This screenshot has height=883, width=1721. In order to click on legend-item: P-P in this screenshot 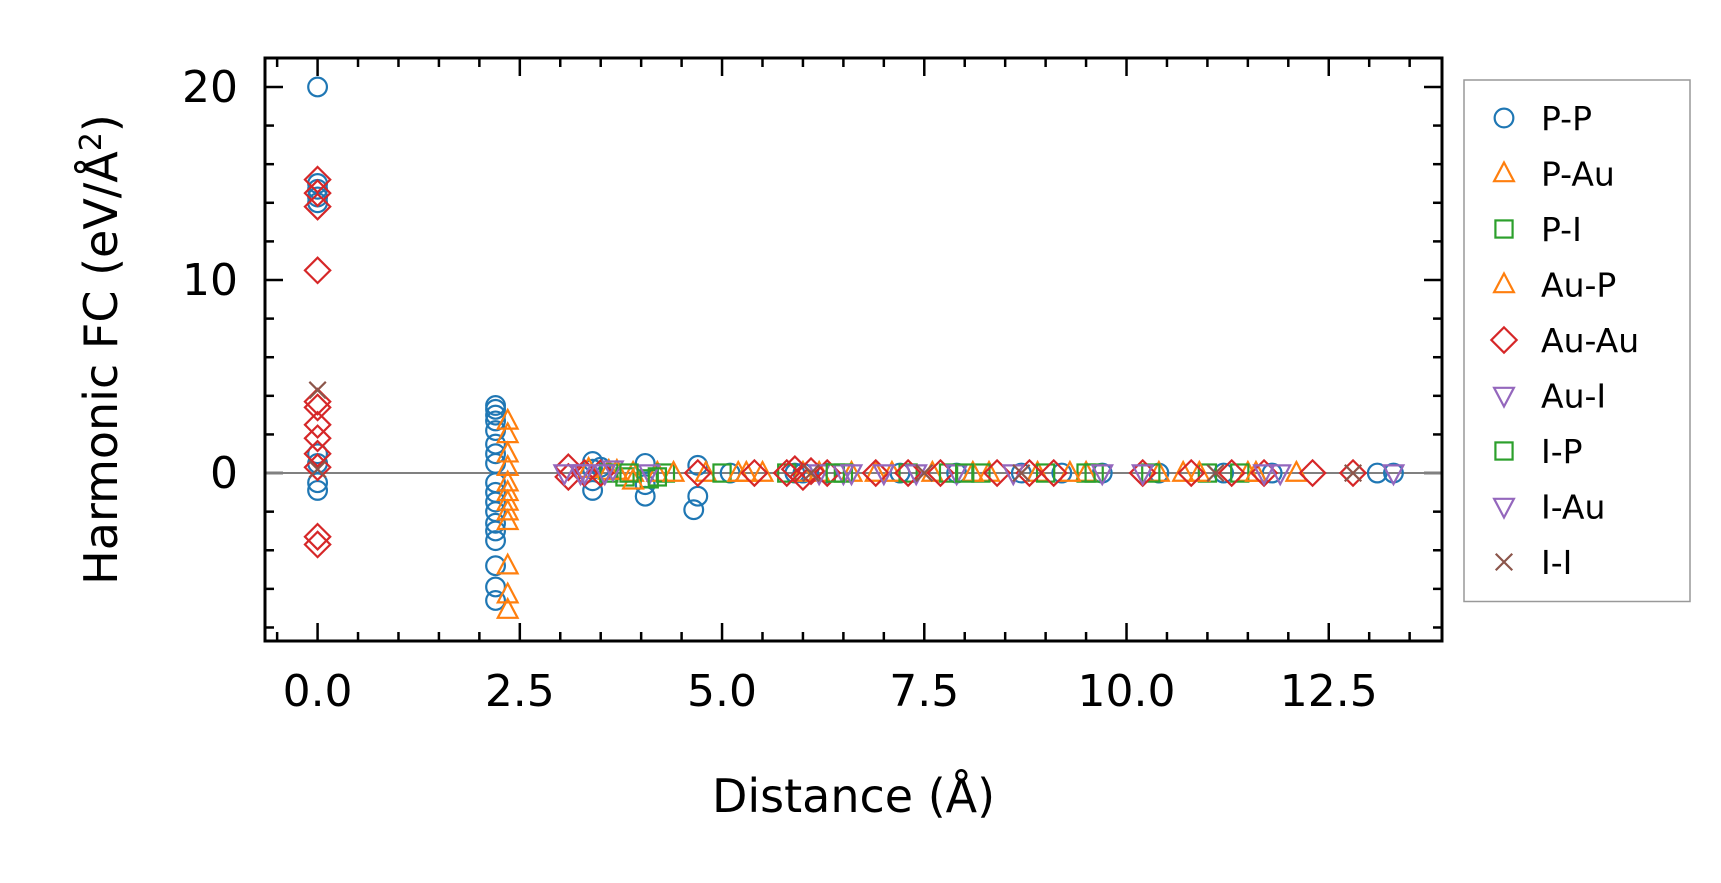, I will do `click(1542, 118)`.